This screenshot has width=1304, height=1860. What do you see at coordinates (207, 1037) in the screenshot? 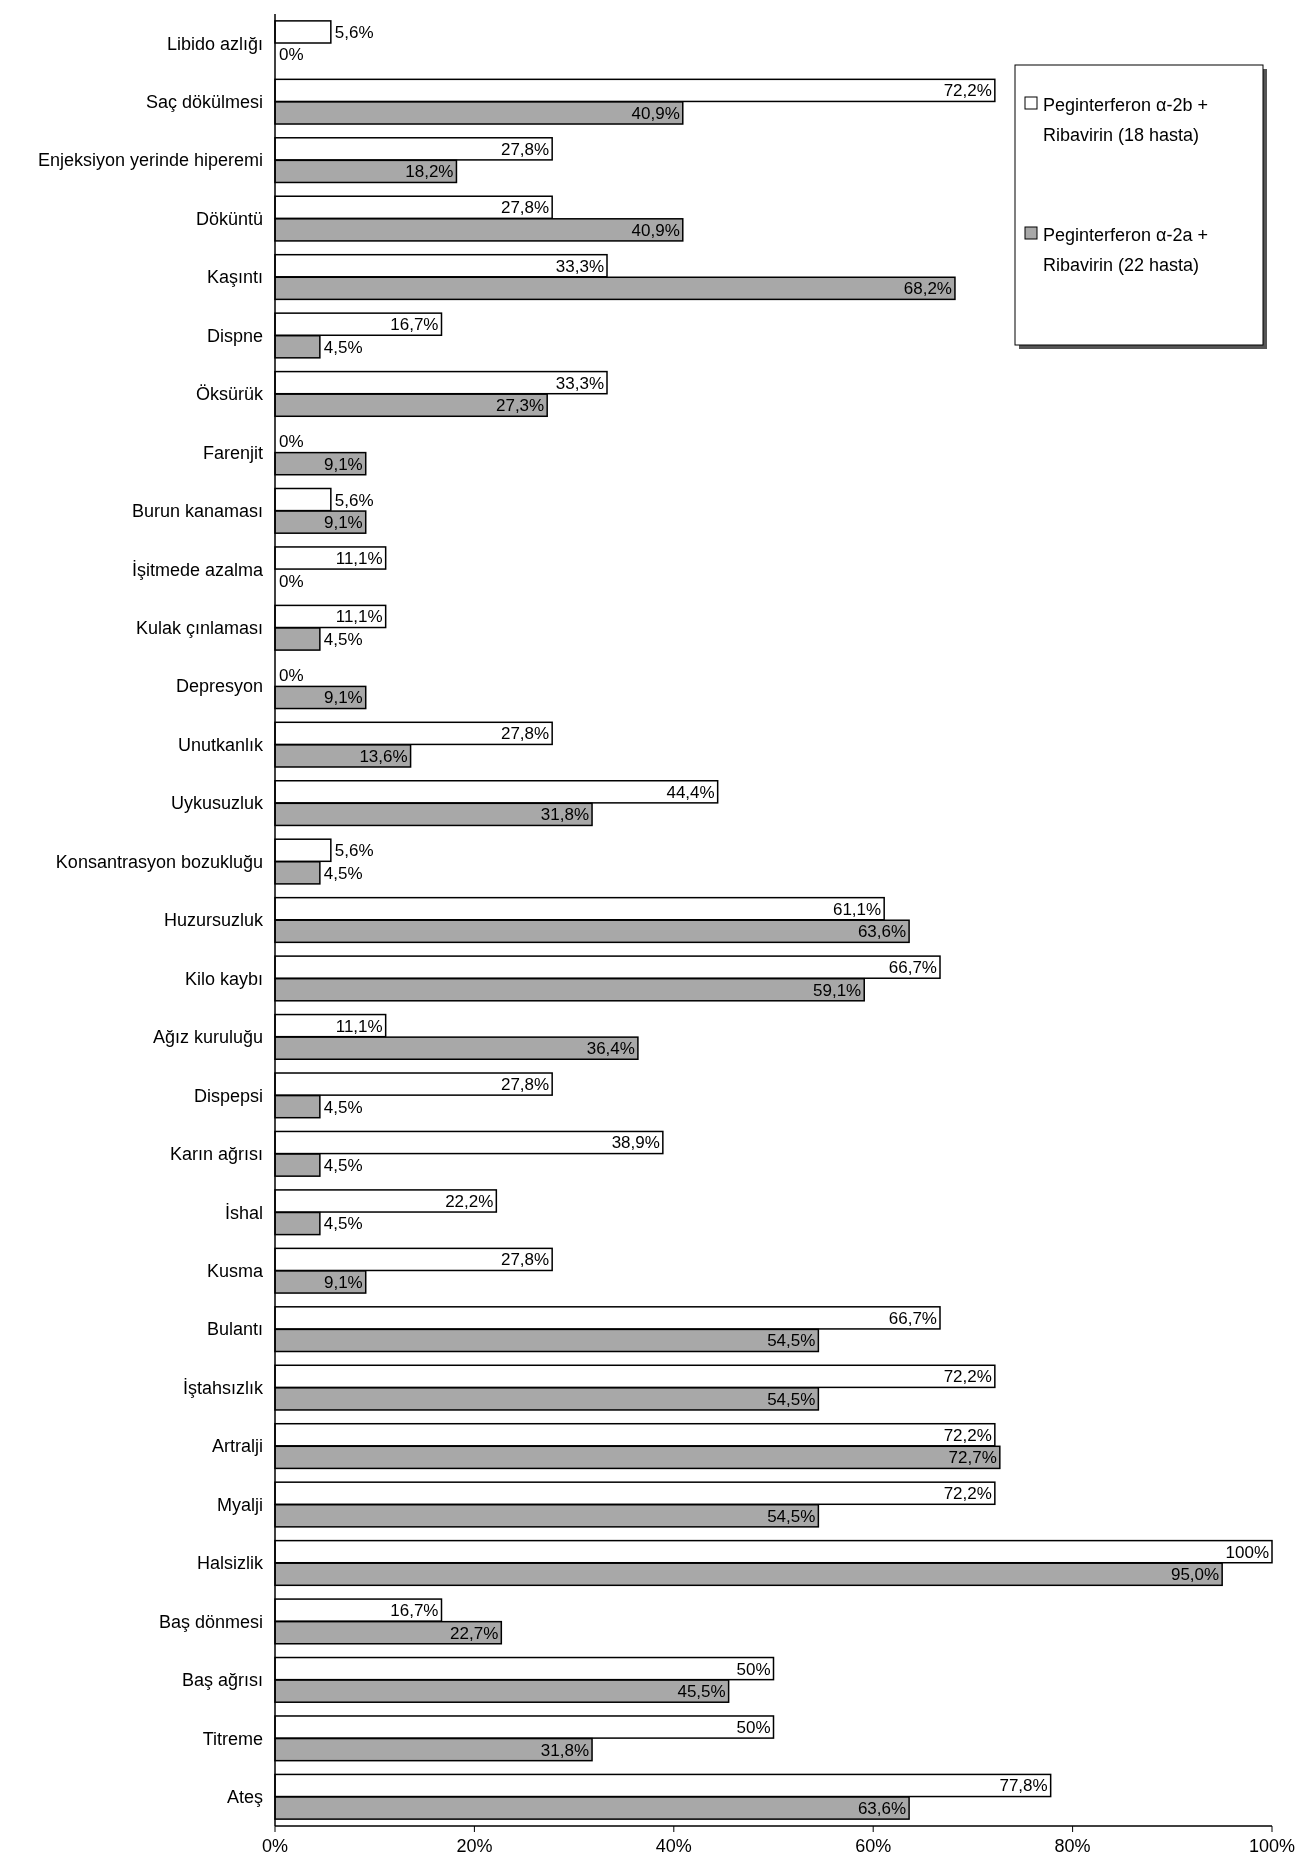
I see `y-tick-label: Ağız kuruluğu` at bounding box center [207, 1037].